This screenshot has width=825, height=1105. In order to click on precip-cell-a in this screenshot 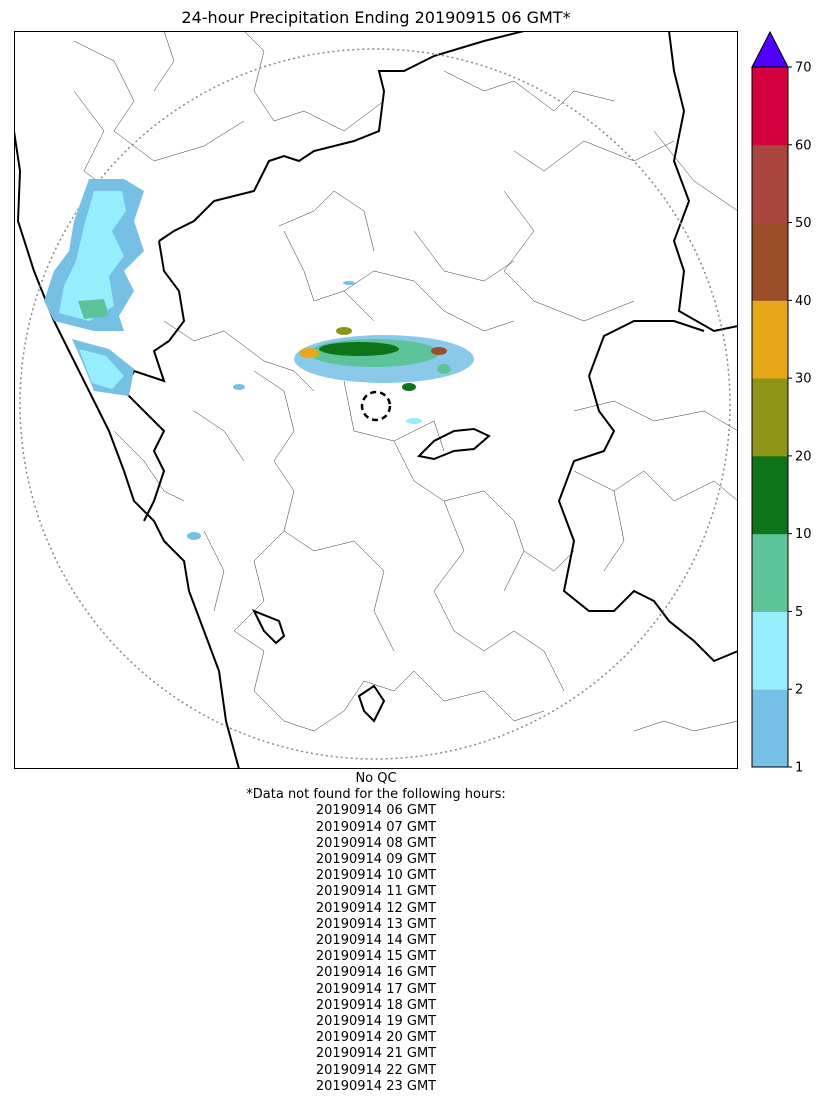, I will do `click(309, 353)`.